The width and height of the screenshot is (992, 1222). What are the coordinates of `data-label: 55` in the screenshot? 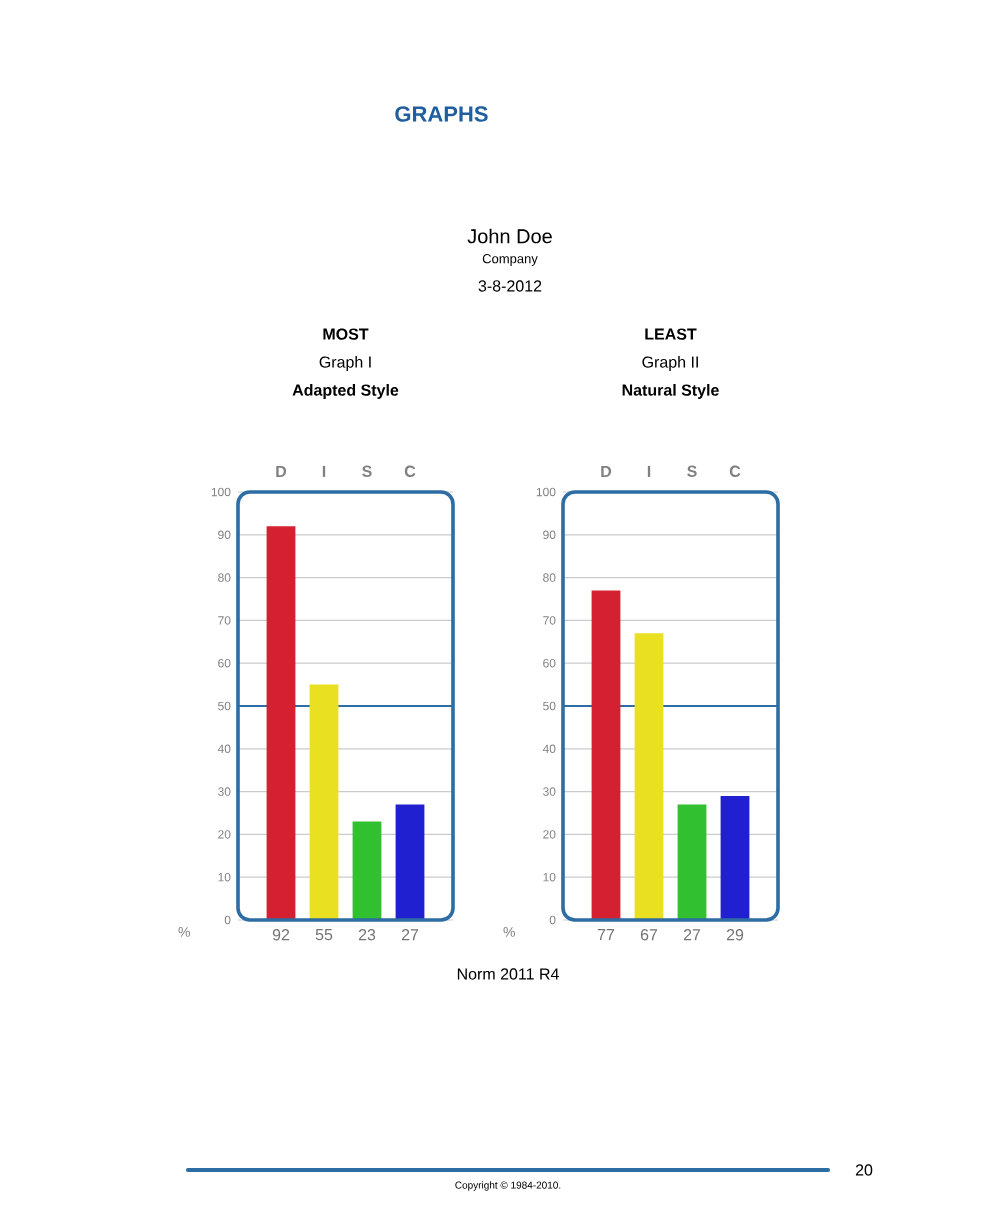 It's located at (324, 935).